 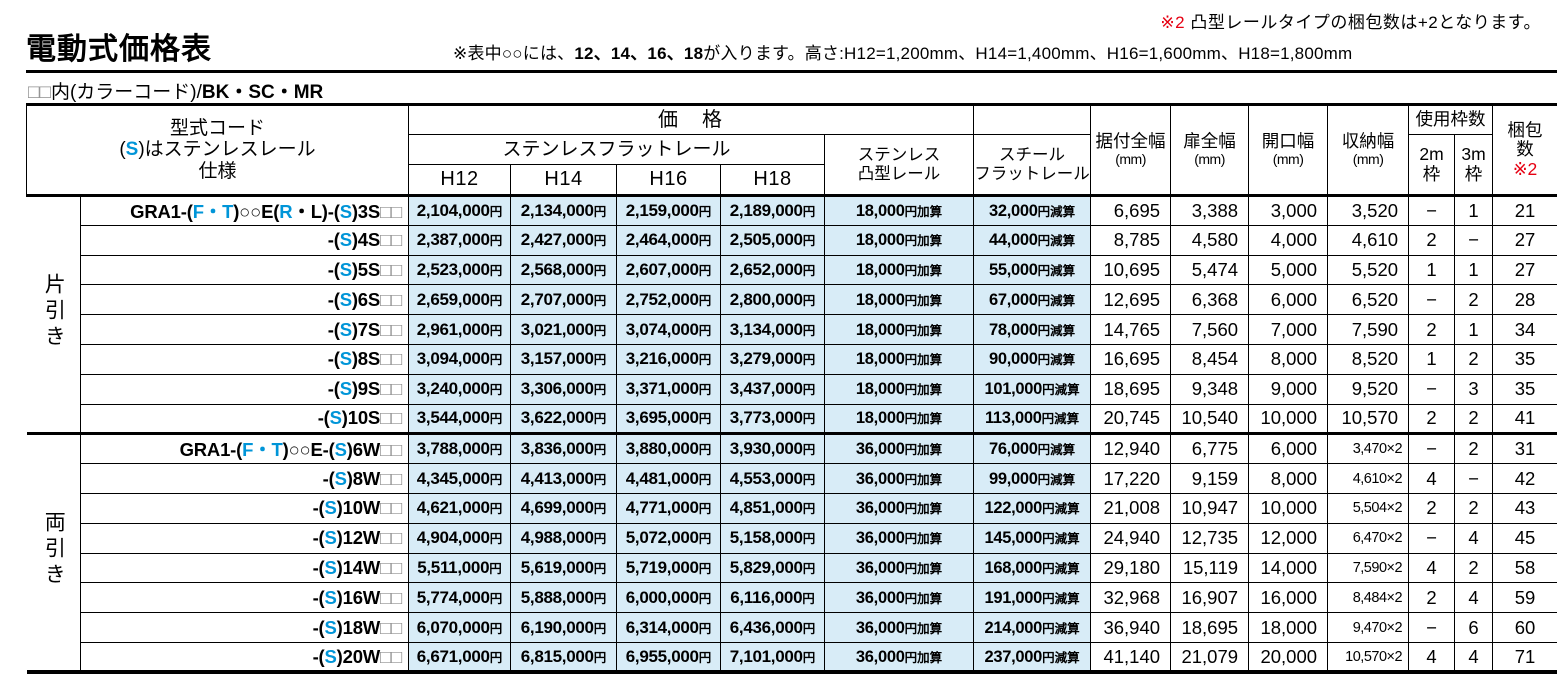 What do you see at coordinates (1032, 300) in the screenshot?
I see `steel-rail-adjust-cell: 67,000円減算` at bounding box center [1032, 300].